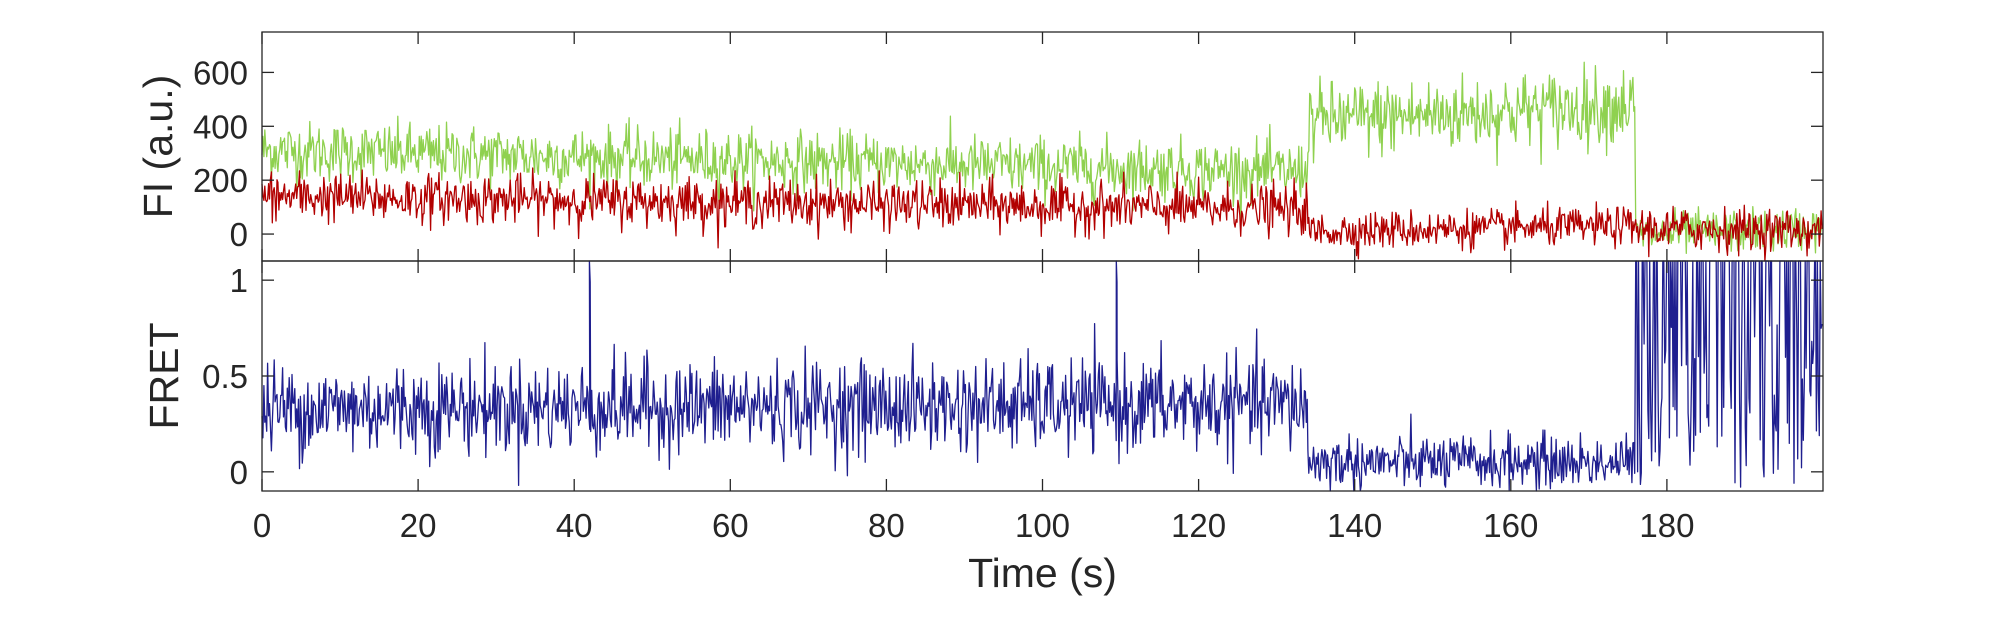  Describe the element at coordinates (220, 180) in the screenshot. I see `y-tick-label: 200` at that location.